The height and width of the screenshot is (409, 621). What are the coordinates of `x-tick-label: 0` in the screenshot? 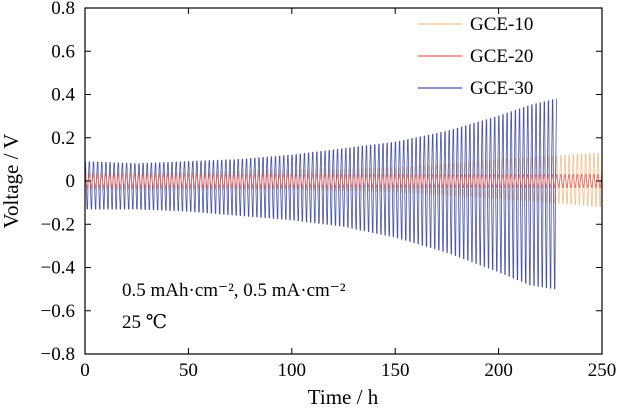 It's located at (85, 370).